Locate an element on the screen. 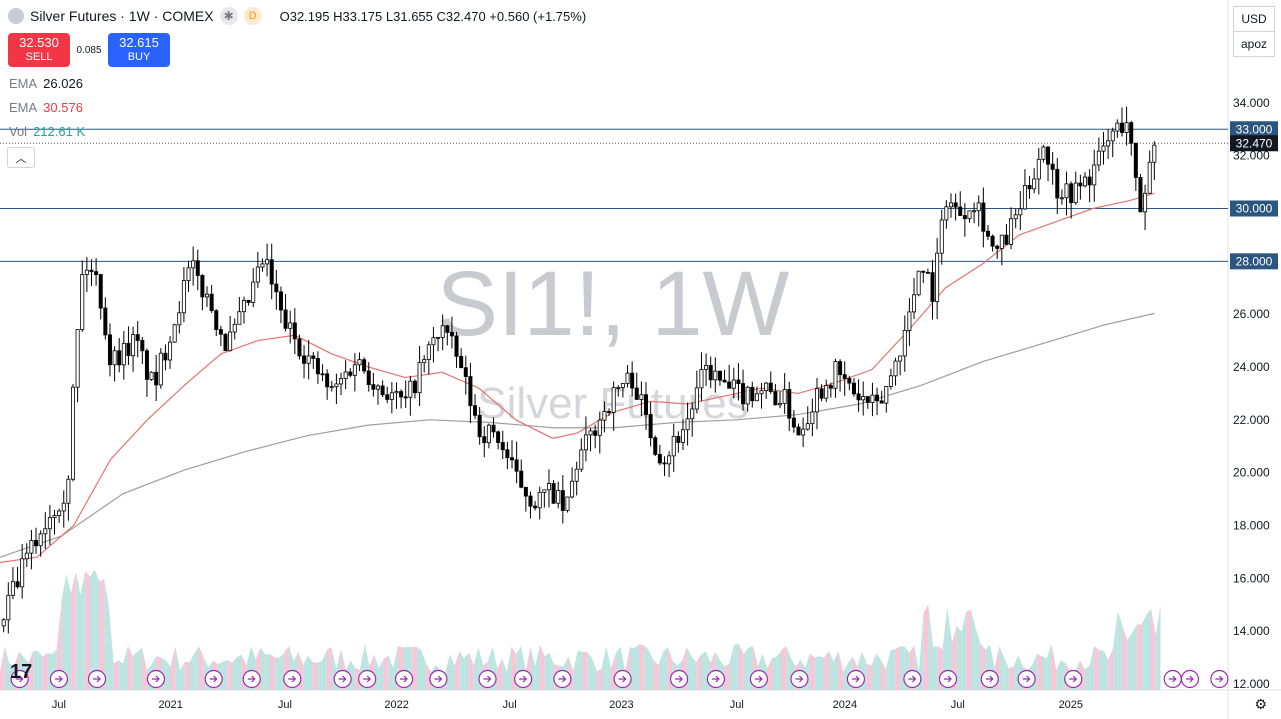 The image size is (1281, 719). x-tick-label: 2021 is located at coordinates (170, 705).